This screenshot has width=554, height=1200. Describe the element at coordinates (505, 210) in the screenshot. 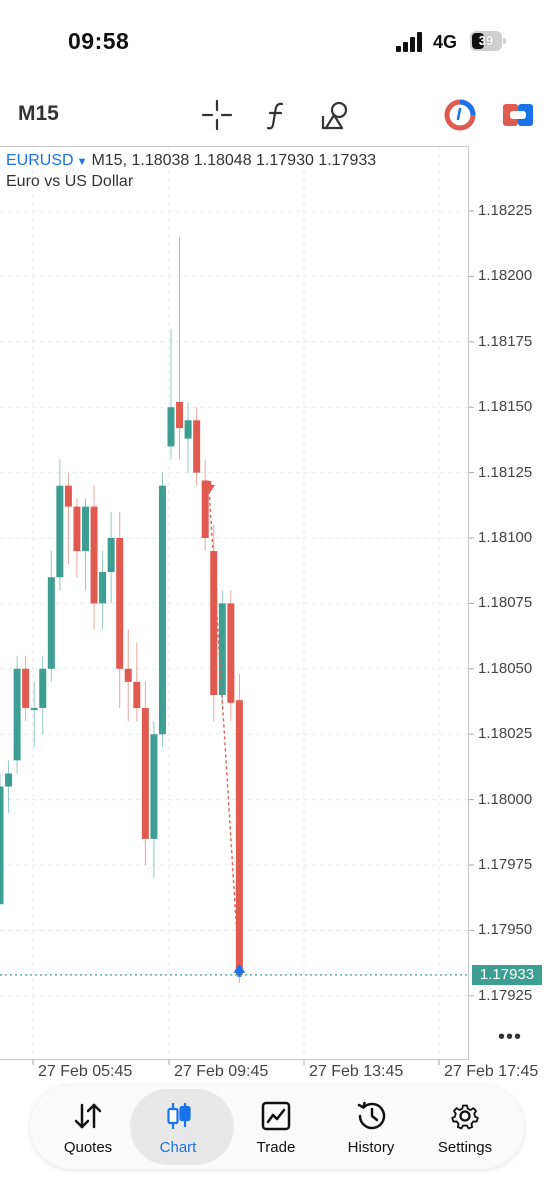

I see `price-tick-label: 1.18225` at that location.